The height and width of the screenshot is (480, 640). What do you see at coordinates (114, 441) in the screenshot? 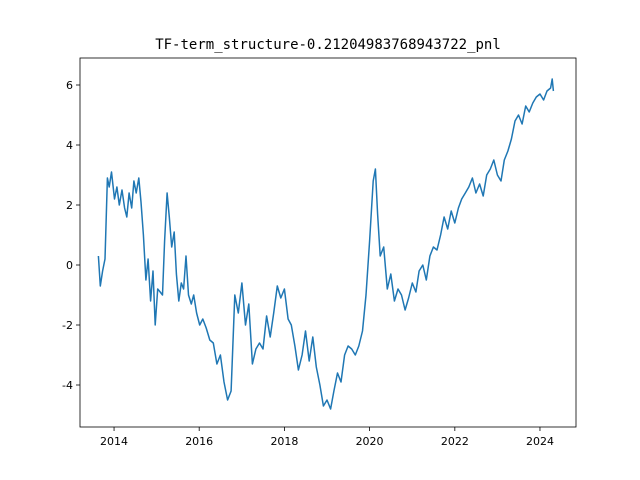
I see `x-tick-label: 2014` at bounding box center [114, 441].